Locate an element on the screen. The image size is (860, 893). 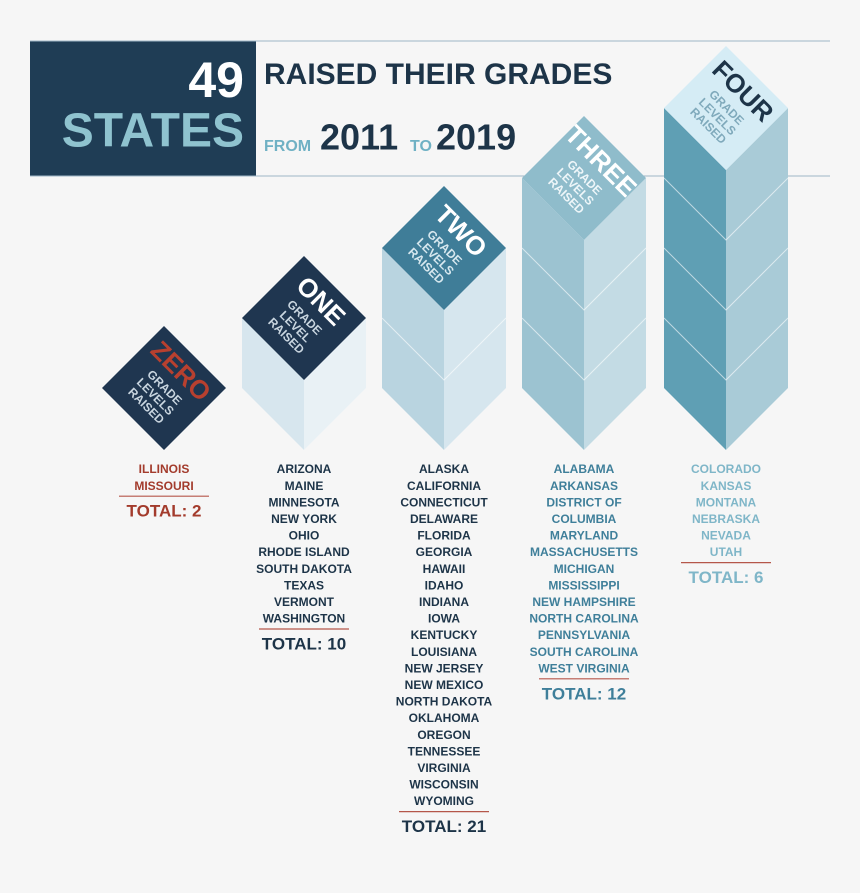
state-name: KANSAS is located at coordinates (726, 486).